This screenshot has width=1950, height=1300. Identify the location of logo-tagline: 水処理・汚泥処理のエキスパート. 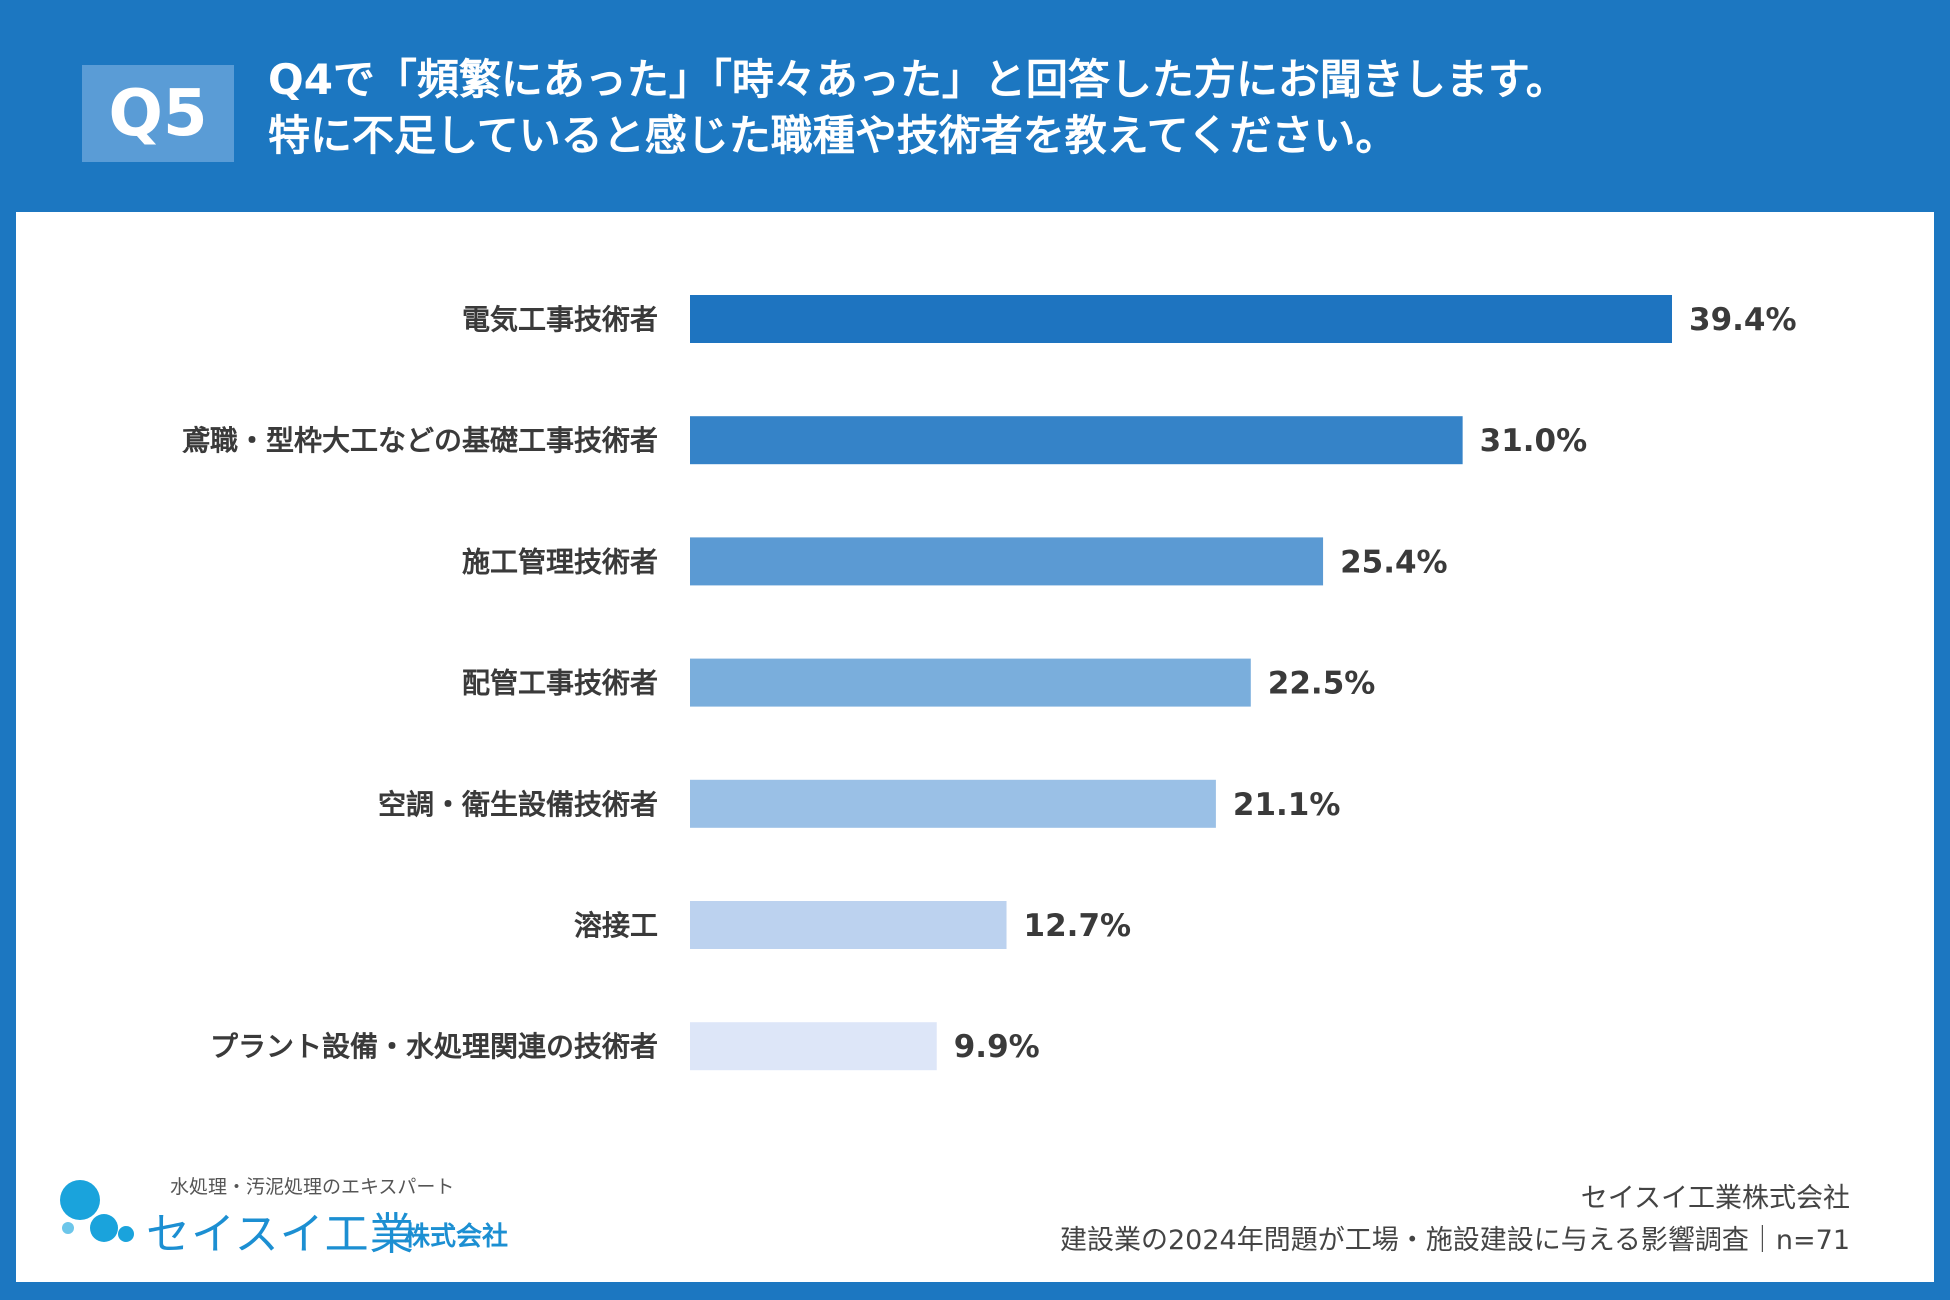
(312, 1187).